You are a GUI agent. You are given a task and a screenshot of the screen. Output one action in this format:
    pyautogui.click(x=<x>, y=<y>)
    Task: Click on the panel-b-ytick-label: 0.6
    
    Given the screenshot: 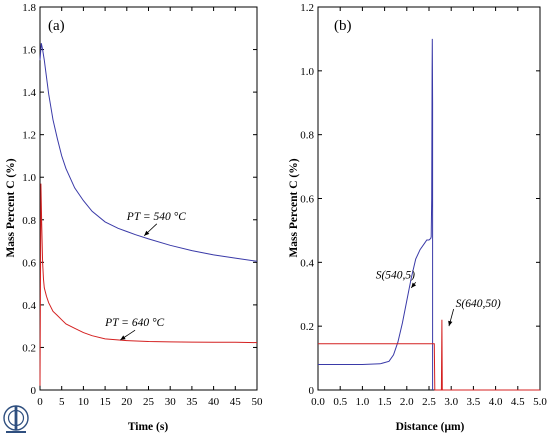 What is the action you would take?
    pyautogui.click(x=307, y=200)
    